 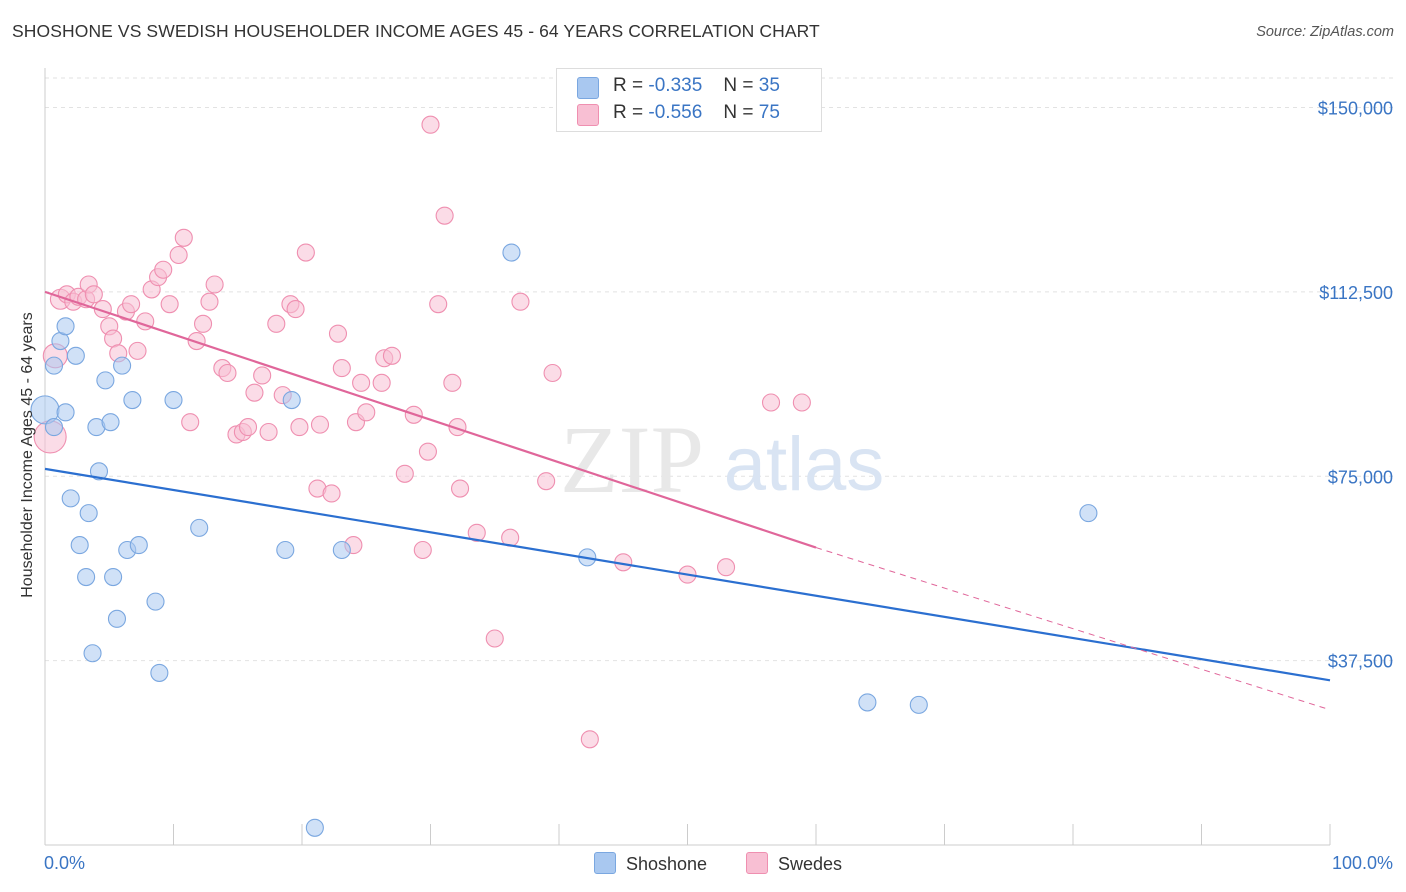 What do you see at coordinates (675, 85) in the screenshot?
I see `r-value-shoshone: -0.335` at bounding box center [675, 85].